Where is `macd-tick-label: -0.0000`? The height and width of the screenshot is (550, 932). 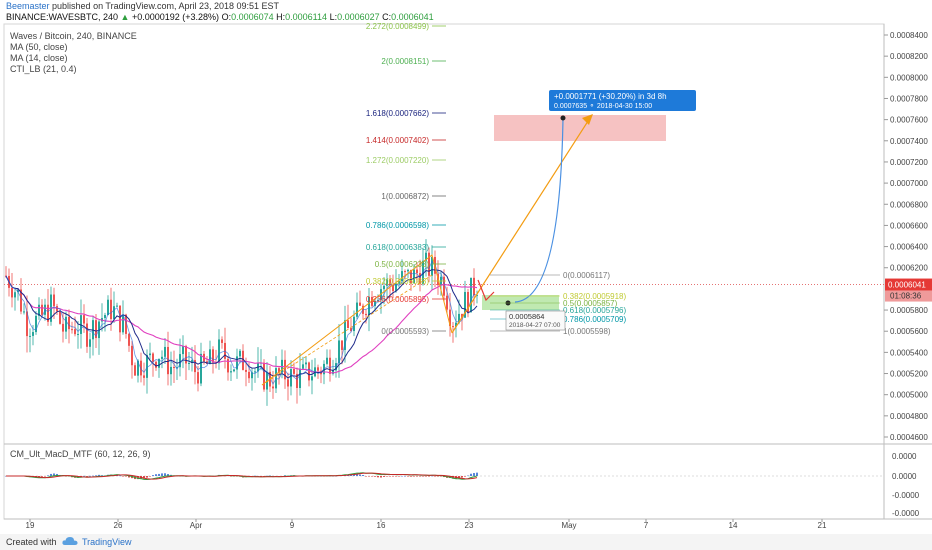 macd-tick-label: -0.0000 is located at coordinates (906, 513).